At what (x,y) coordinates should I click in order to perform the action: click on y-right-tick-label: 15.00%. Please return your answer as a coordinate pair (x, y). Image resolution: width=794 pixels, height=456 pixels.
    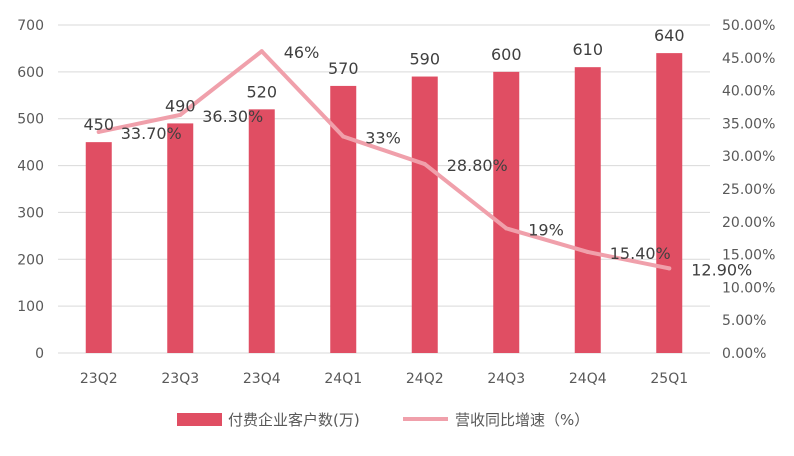
    Looking at the image, I should click on (748, 256).